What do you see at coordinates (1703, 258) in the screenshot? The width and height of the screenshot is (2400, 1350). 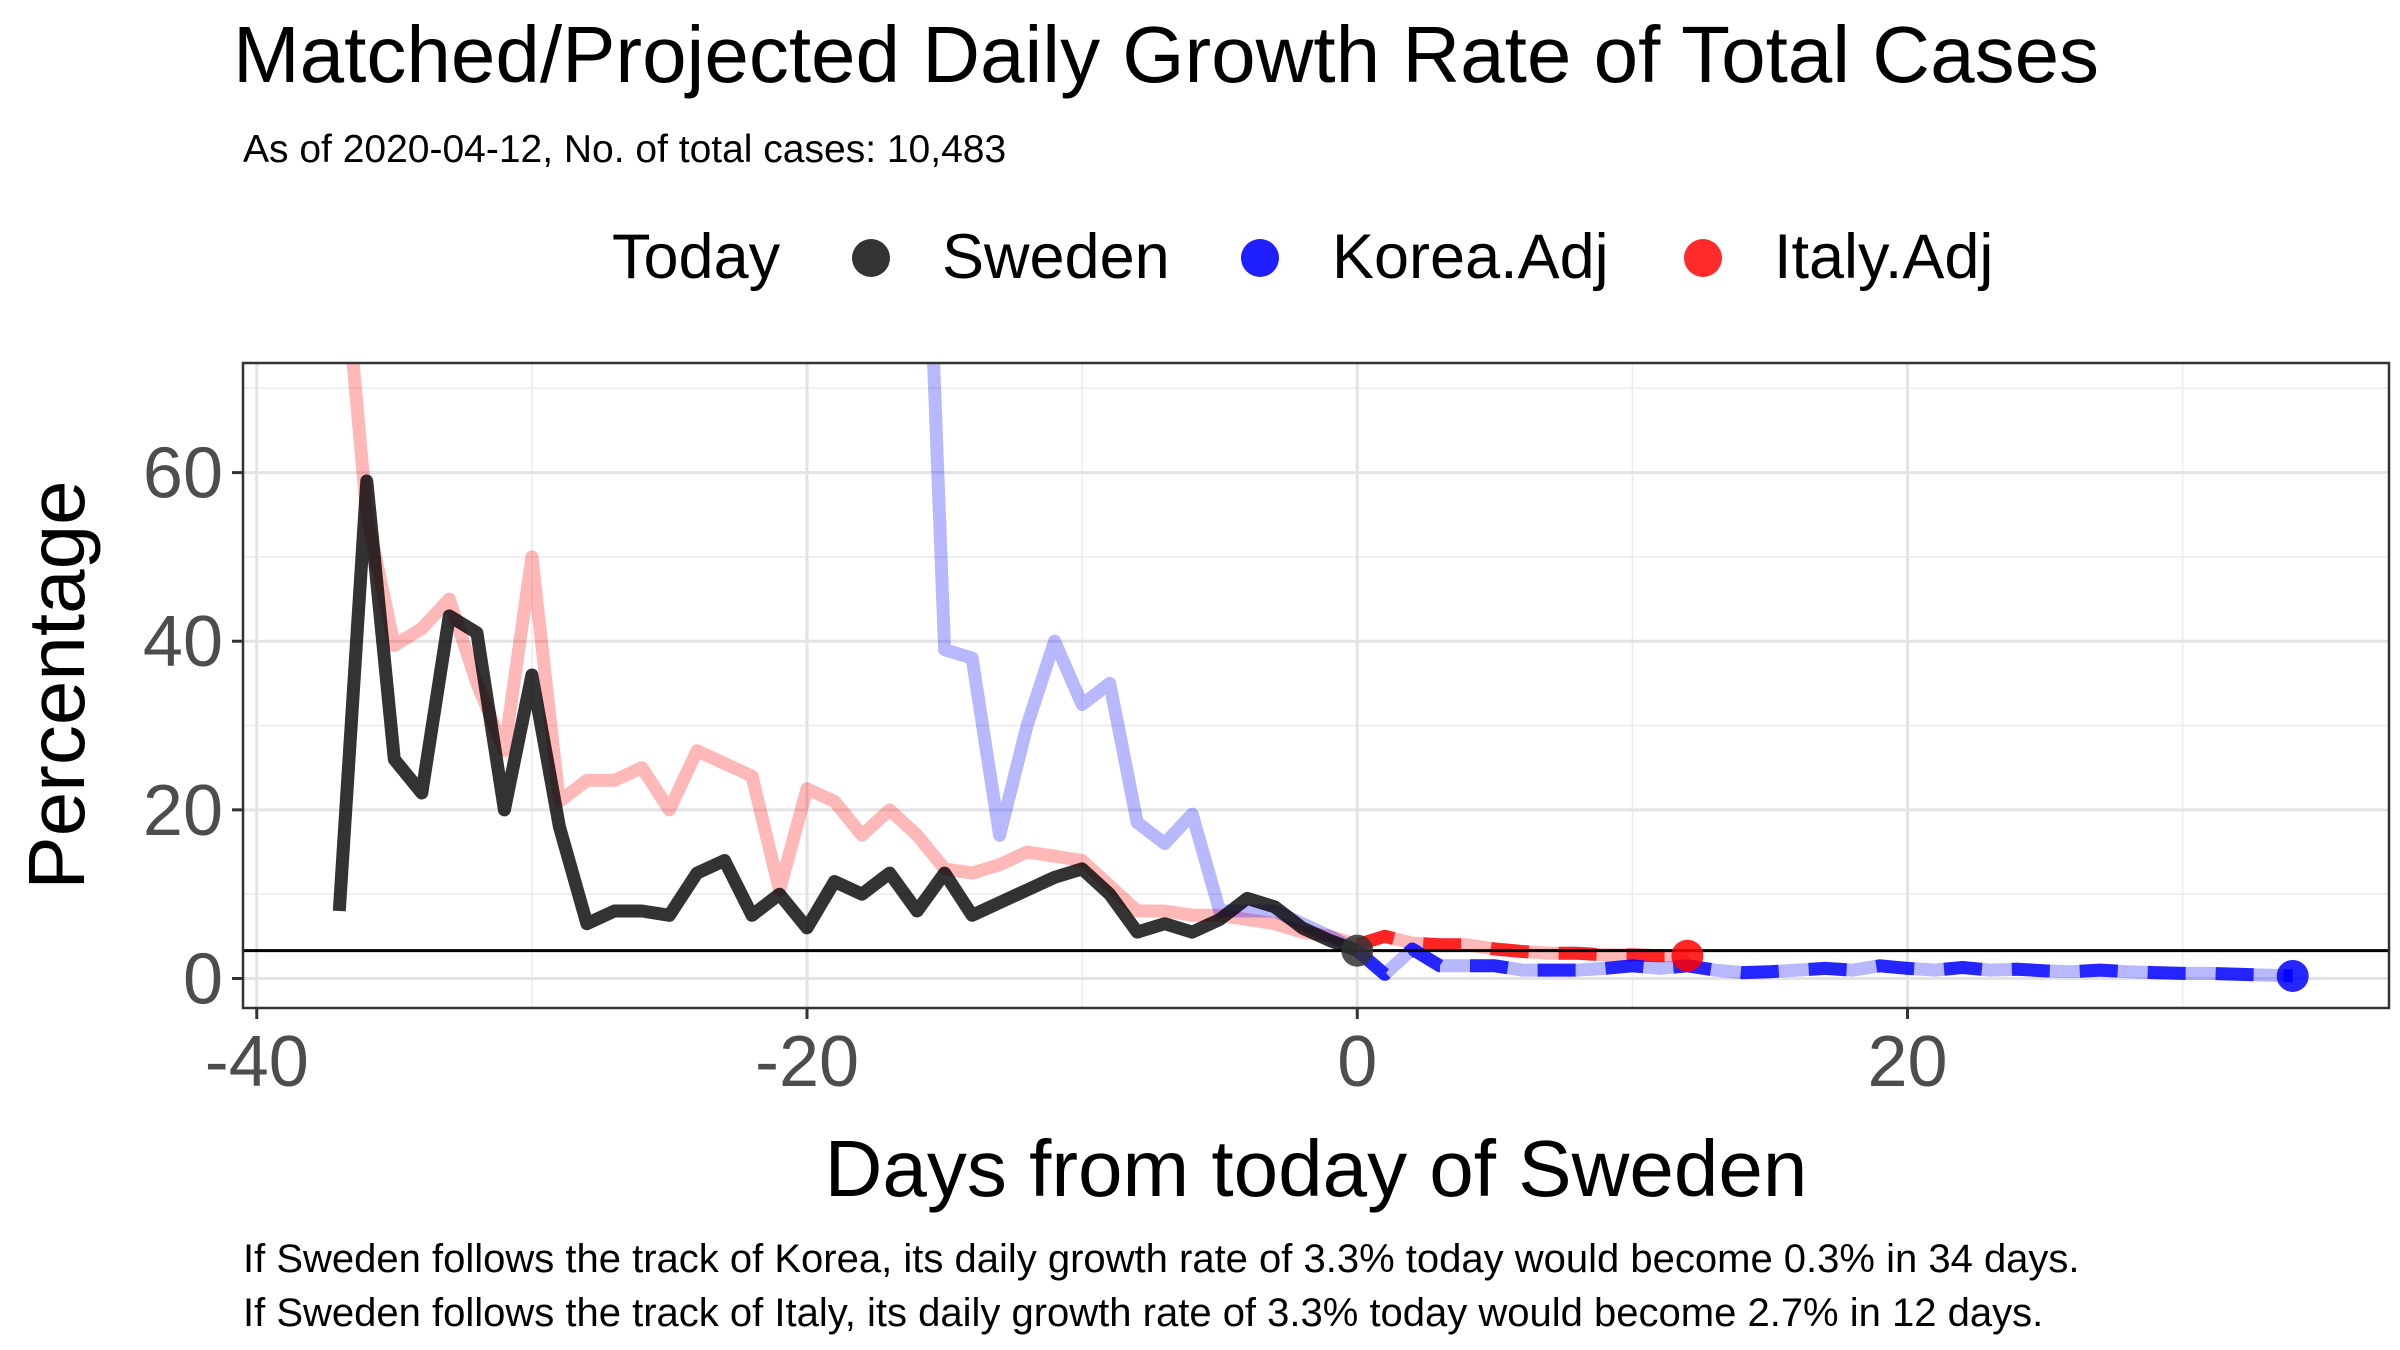 I see `legend-key-italy` at bounding box center [1703, 258].